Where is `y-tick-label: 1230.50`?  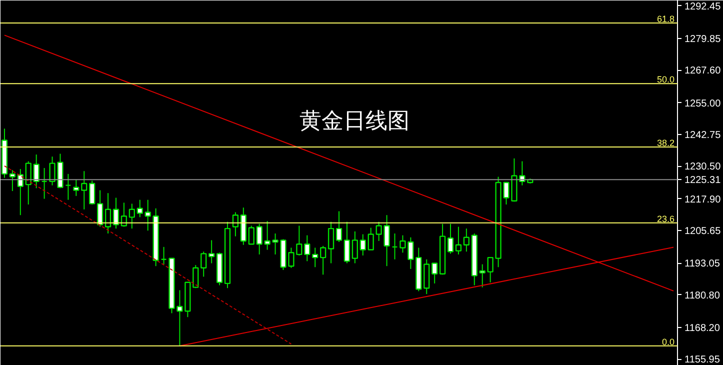 y-tick-label: 1230.50 is located at coordinates (703, 167).